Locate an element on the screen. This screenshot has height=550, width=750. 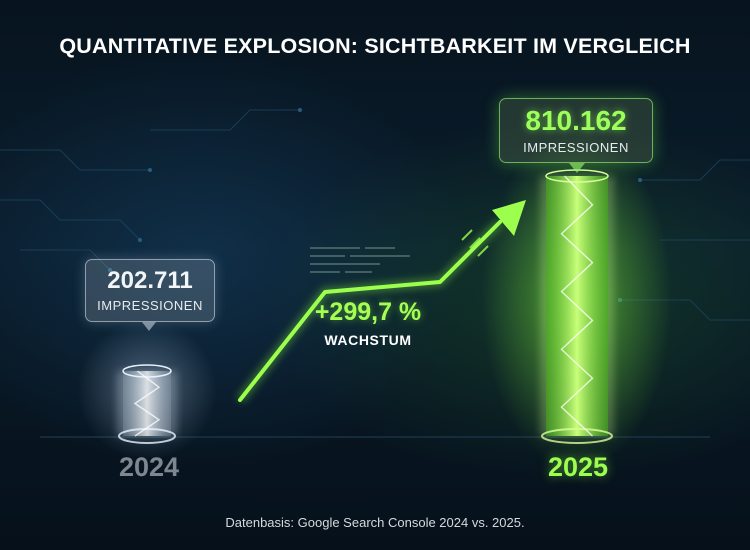
callout-2025-pointer is located at coordinates (577, 168).